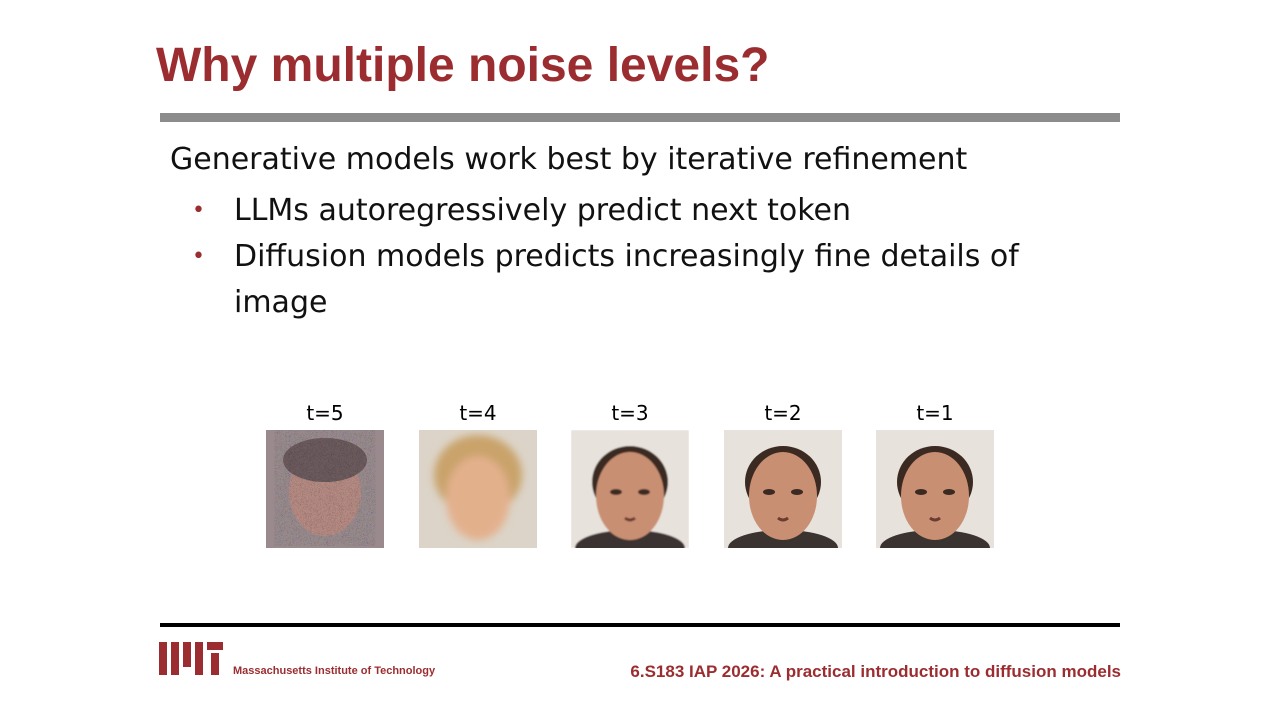  I want to click on image-t2, so click(783, 489).